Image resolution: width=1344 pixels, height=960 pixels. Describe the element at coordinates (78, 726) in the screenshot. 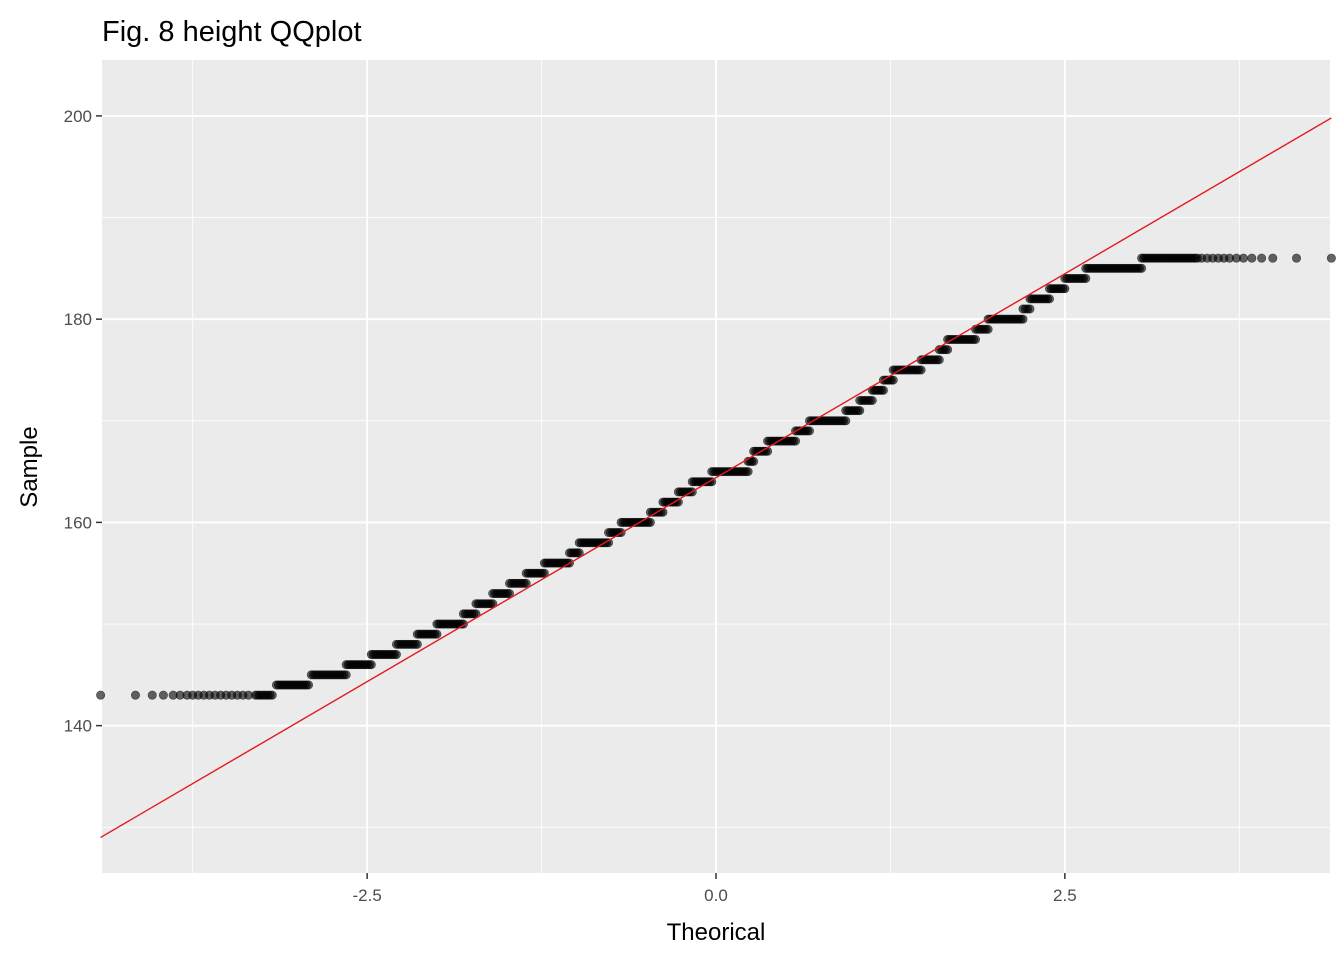

I see `y-tick-label: 140` at that location.